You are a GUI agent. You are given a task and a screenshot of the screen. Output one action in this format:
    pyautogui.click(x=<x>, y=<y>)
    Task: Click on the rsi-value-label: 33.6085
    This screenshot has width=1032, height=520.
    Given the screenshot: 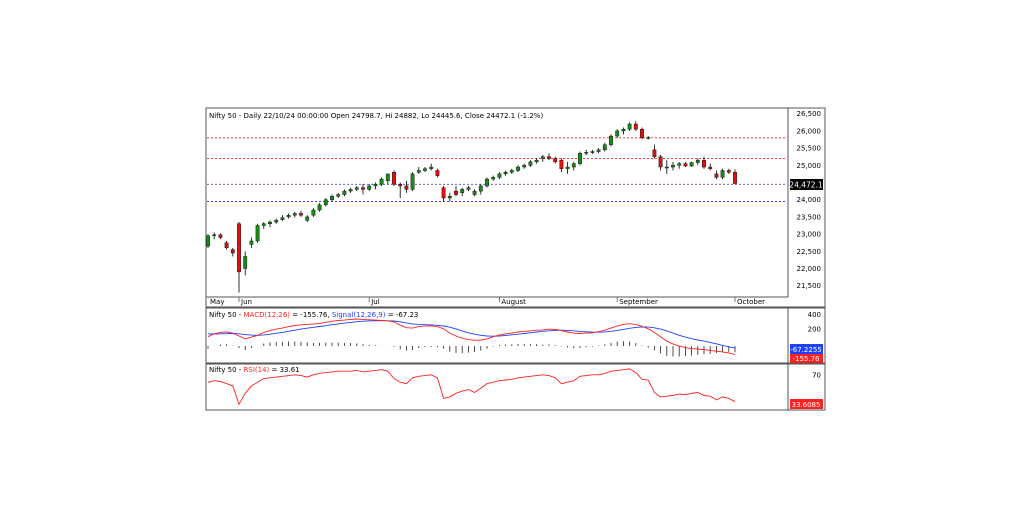 What is the action you would take?
    pyautogui.click(x=806, y=405)
    